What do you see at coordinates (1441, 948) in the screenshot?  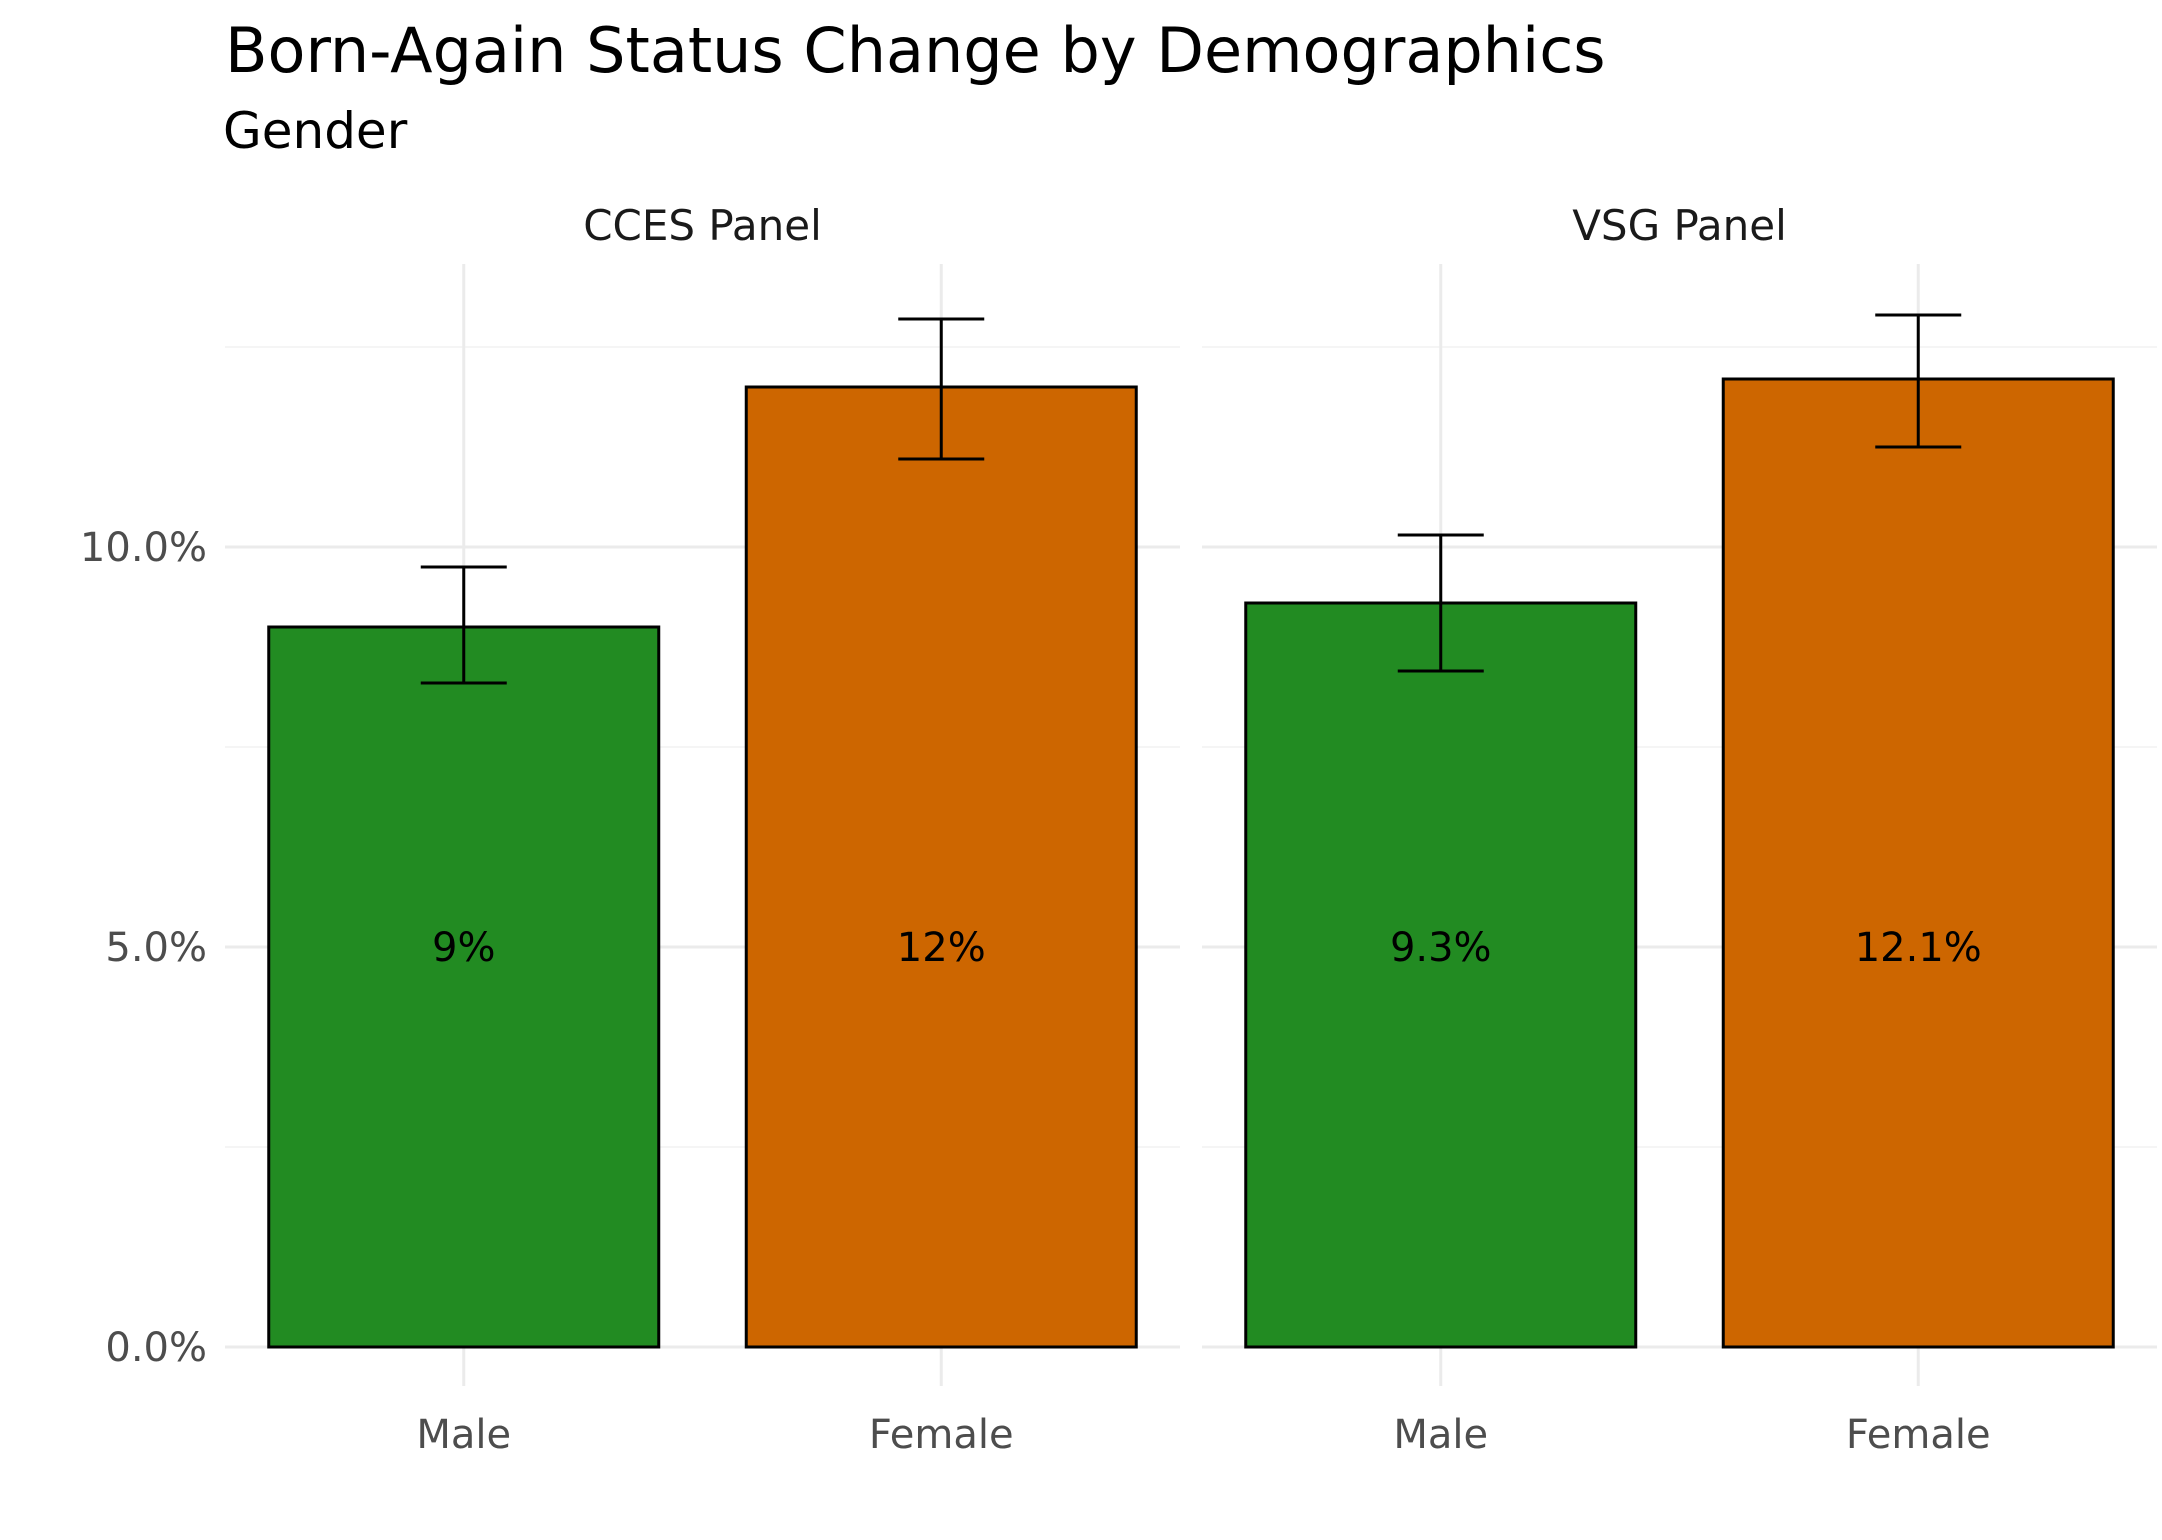 I see `bar-value-label: 9.3%` at bounding box center [1441, 948].